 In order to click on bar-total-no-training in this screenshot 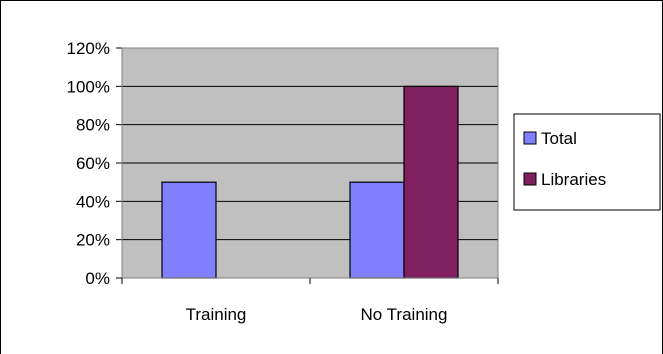, I will do `click(377, 230)`.